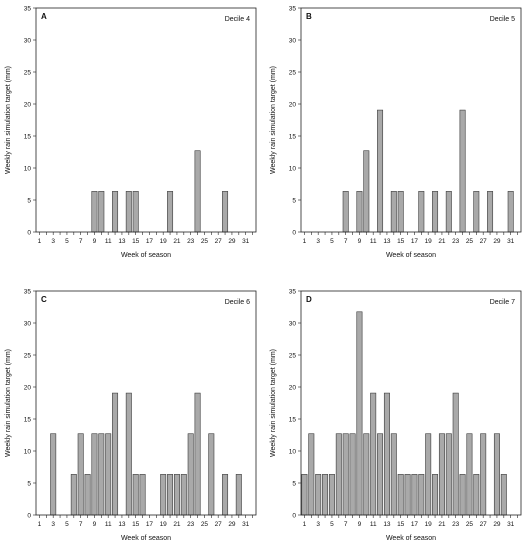 This screenshot has width=529, height=550. Describe the element at coordinates (237, 19) in the screenshot. I see `decile-label: Decile 4` at that location.